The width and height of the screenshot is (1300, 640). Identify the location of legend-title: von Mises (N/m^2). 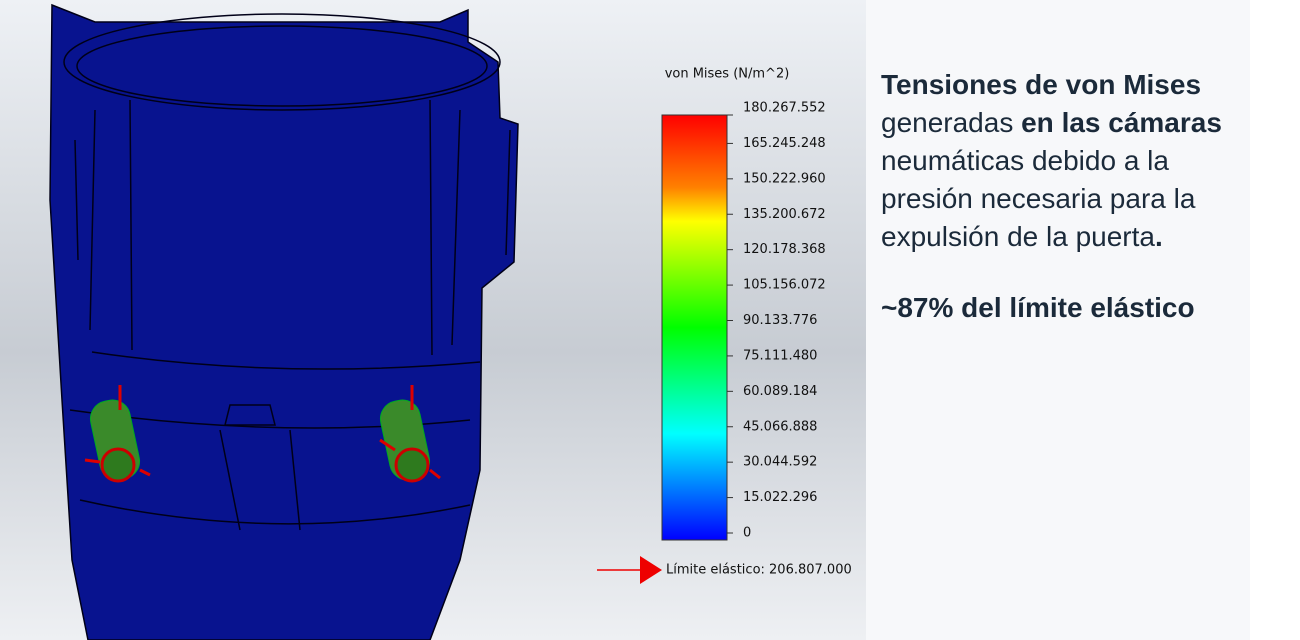
(727, 74).